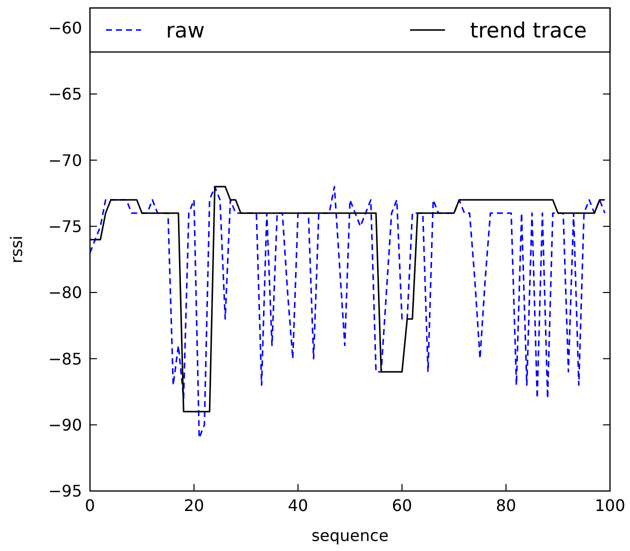  What do you see at coordinates (298, 505) in the screenshot?
I see `x-tick-label: 40` at bounding box center [298, 505].